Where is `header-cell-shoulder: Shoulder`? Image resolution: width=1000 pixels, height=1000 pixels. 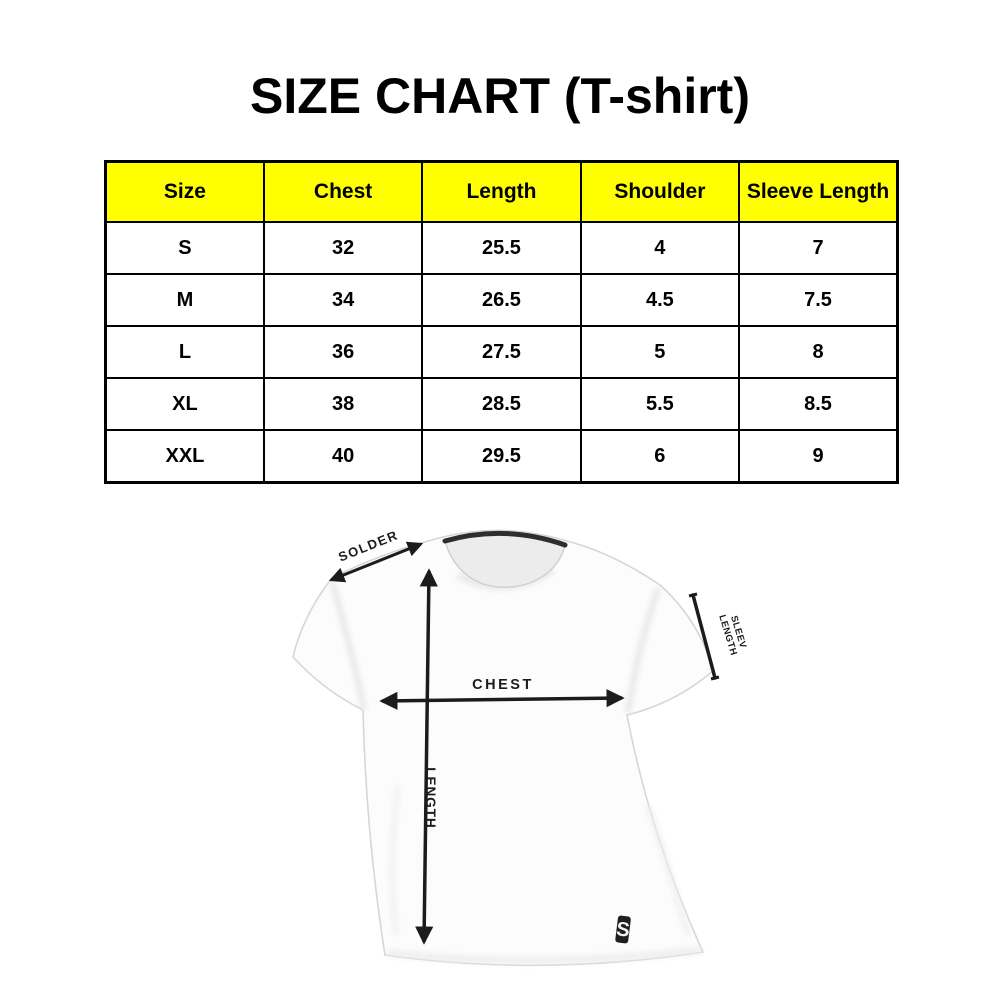 header-cell-shoulder: Shoulder is located at coordinates (660, 191).